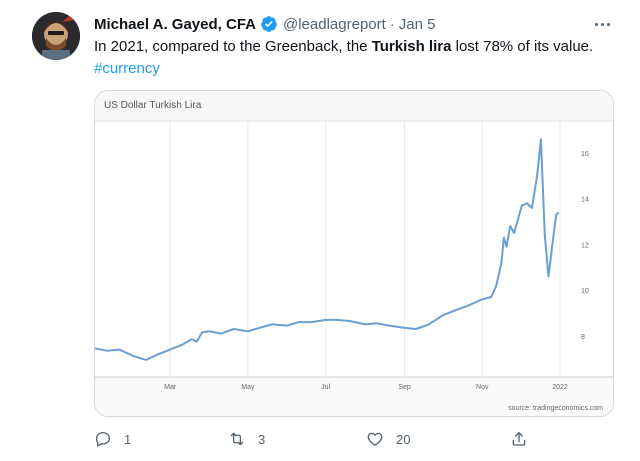  Describe the element at coordinates (354, 106) in the screenshot. I see `chart-title-bar` at that location.